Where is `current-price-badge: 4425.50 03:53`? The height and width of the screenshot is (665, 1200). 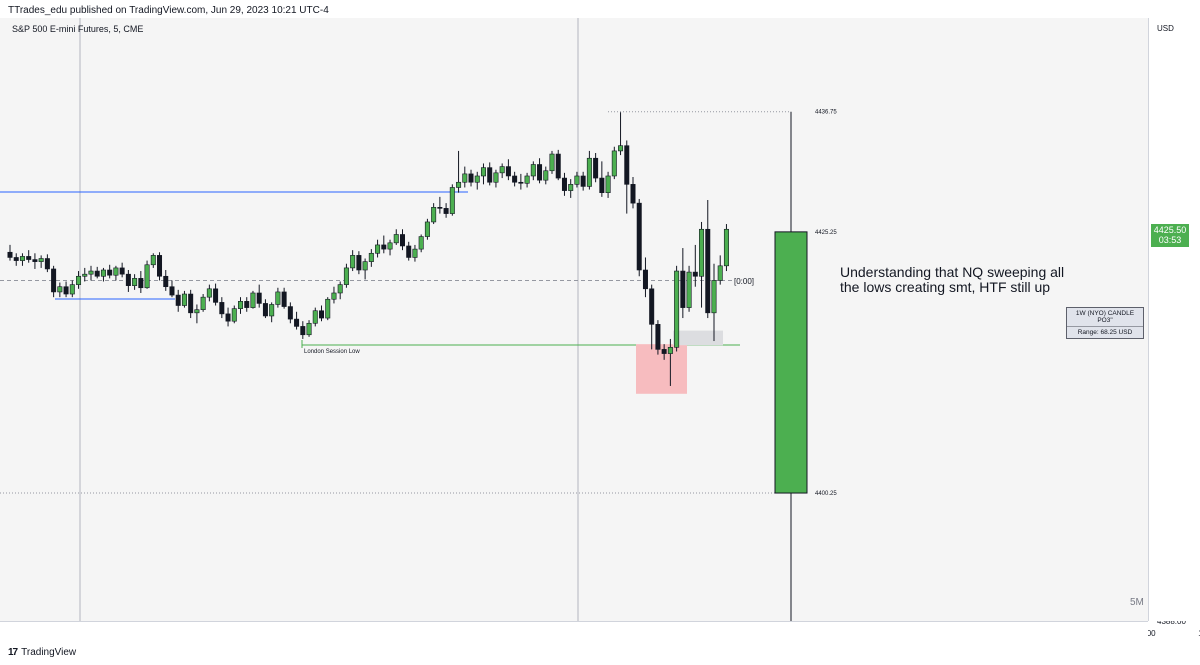
current-price-badge: 4425.50 03:53 is located at coordinates (1170, 235).